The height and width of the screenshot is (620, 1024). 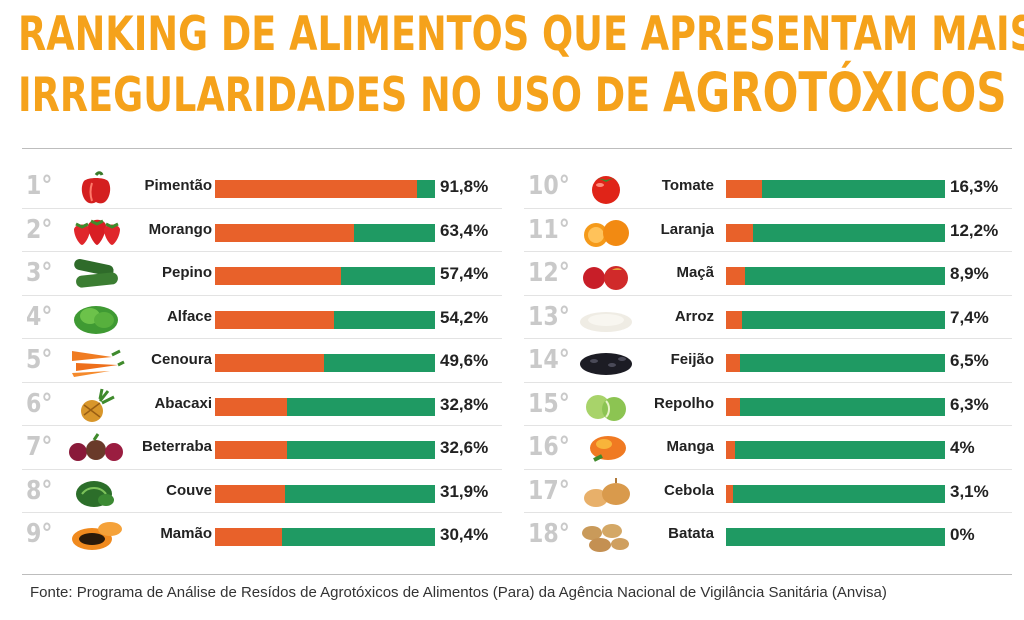 What do you see at coordinates (186, 533) in the screenshot?
I see `category-label: Mamão` at bounding box center [186, 533].